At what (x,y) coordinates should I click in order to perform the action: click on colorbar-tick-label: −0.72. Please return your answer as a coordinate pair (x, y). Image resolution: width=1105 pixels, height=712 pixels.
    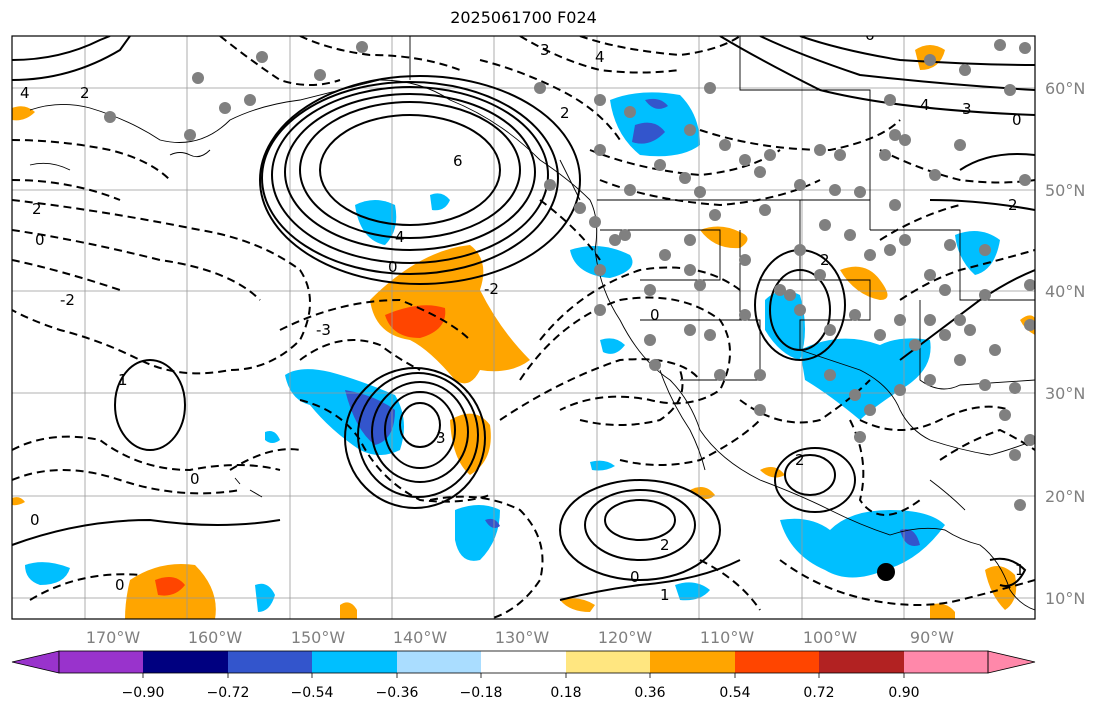
    Looking at the image, I should click on (228, 693).